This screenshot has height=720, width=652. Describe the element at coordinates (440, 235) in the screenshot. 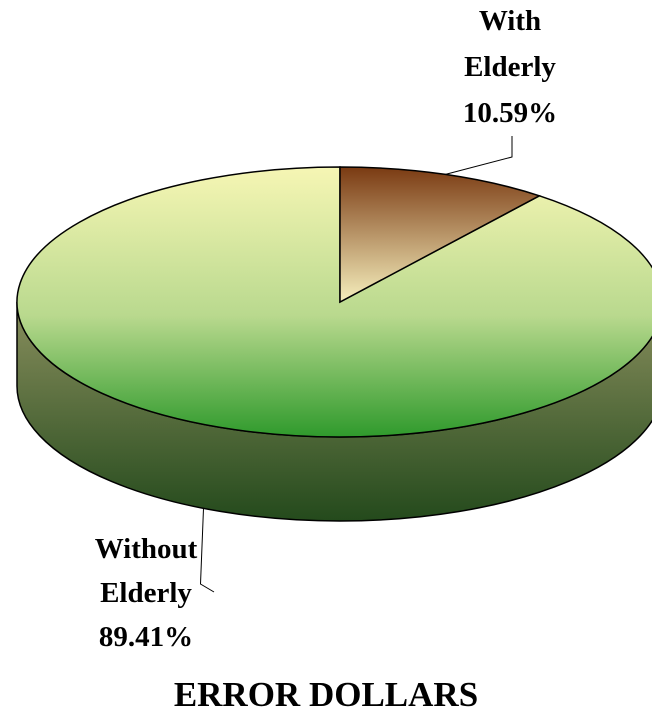

I see `pie-slice-with-elderly` at that location.